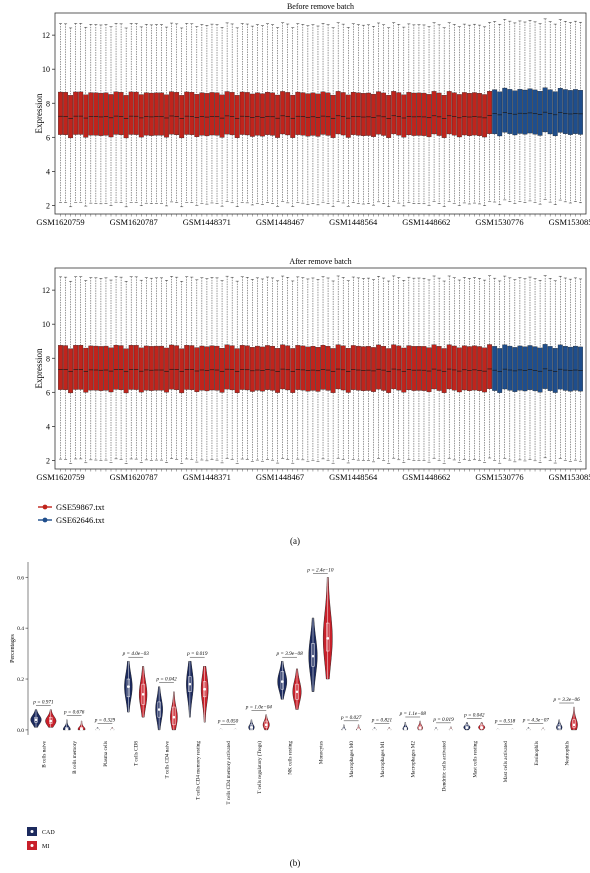 This screenshot has width=590, height=873. What do you see at coordinates (383, 759) in the screenshot?
I see `x-tick-label: Macrophages M1` at bounding box center [383, 759].